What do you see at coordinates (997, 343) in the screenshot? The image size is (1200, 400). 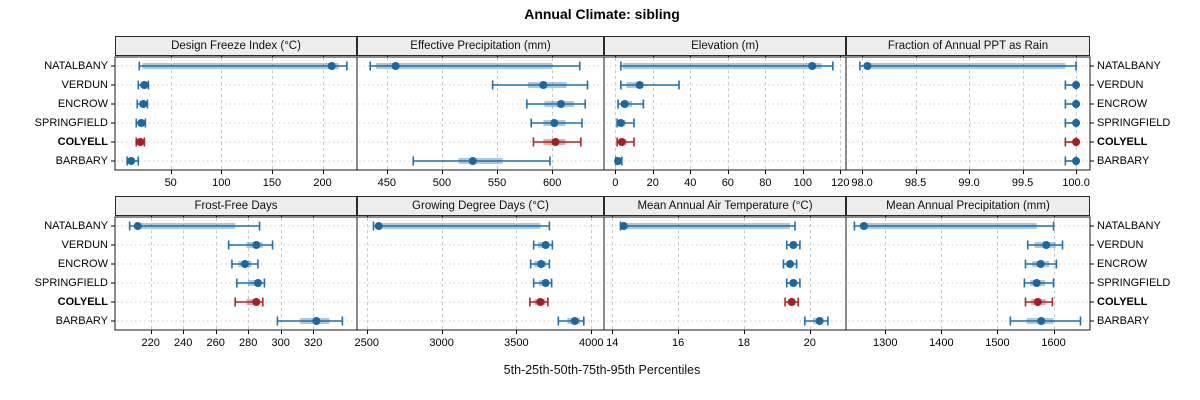 I see `tick-label: 1500` at bounding box center [997, 343].